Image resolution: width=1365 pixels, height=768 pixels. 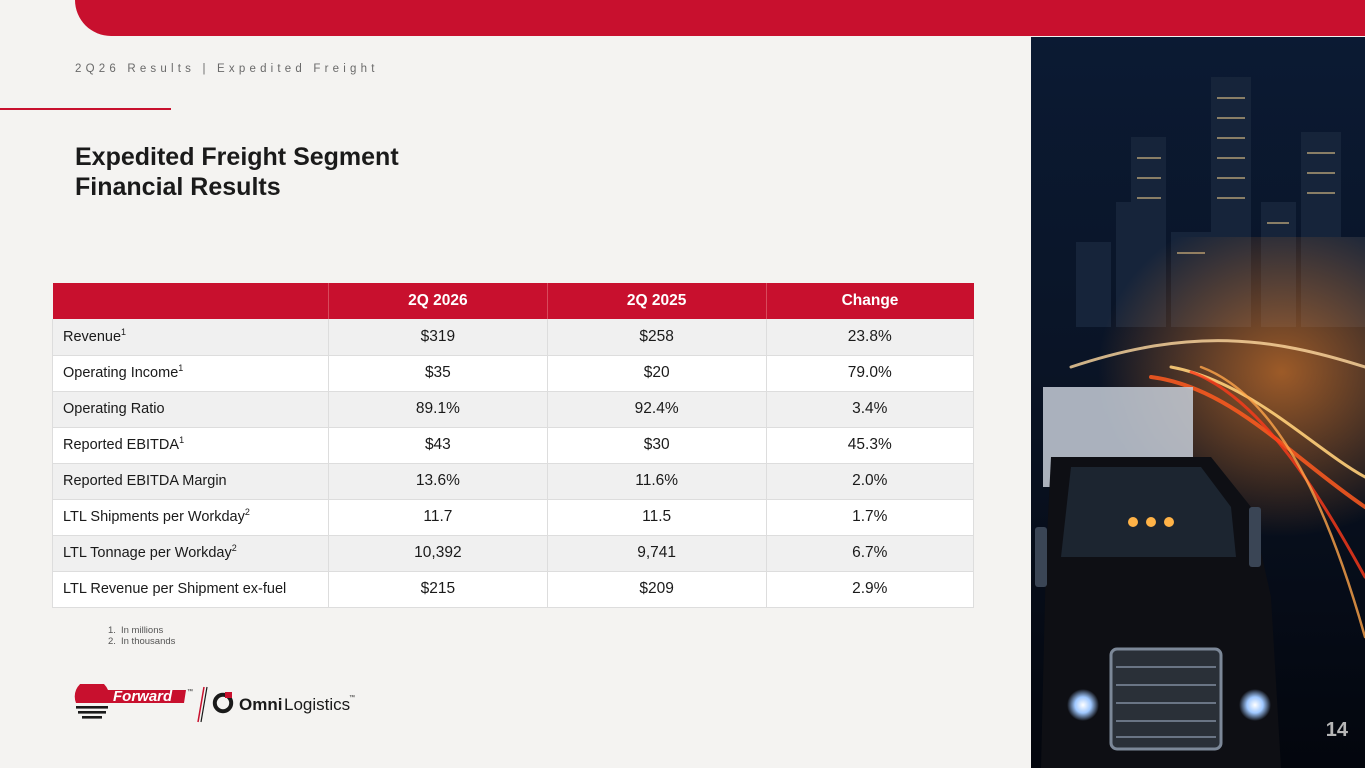 I want to click on value-2q-2025: 11.5, so click(x=656, y=517).